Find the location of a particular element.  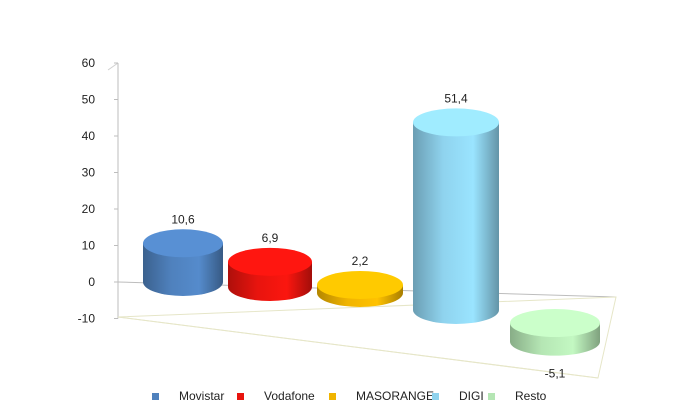

y-tick-label: 40 is located at coordinates (89, 136).